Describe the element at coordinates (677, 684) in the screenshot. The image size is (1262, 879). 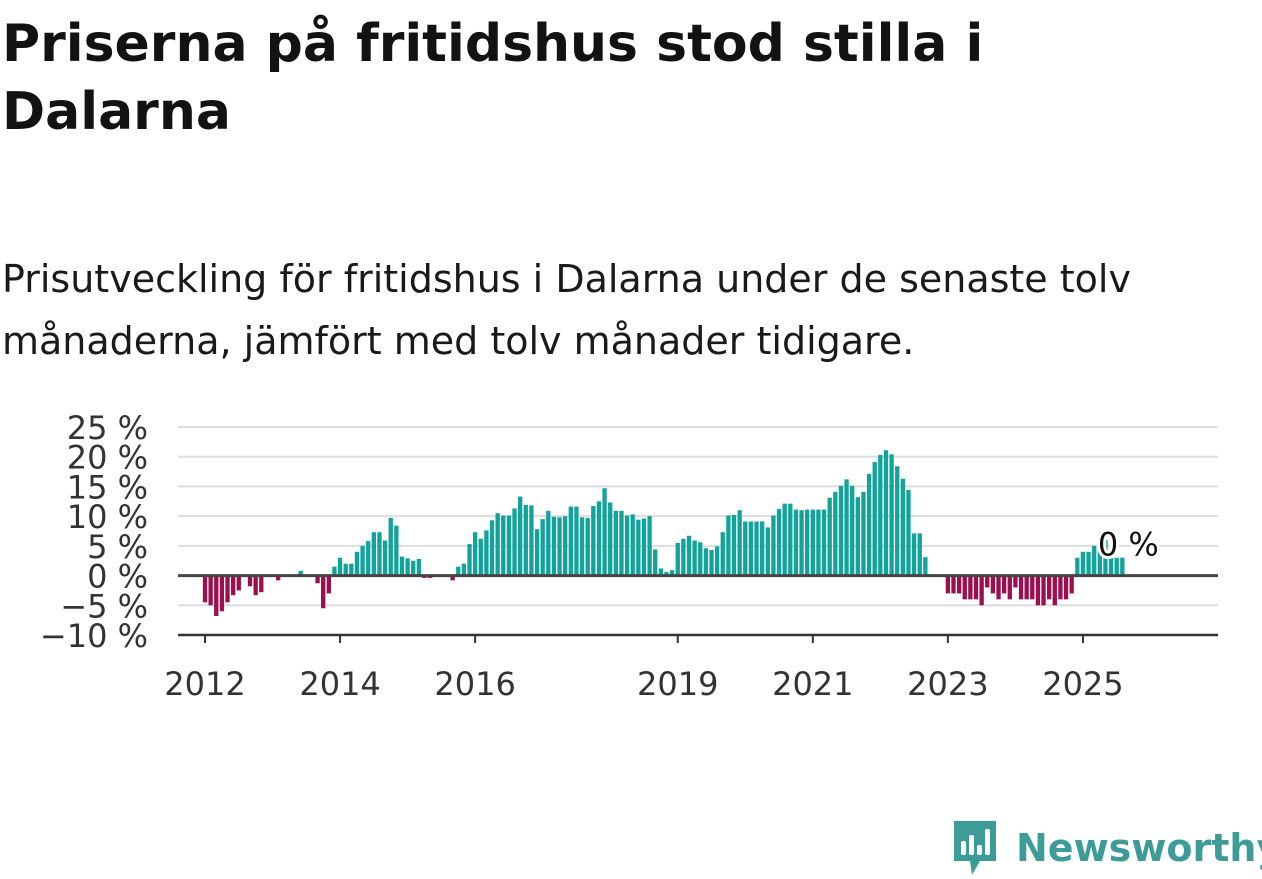
I see `x-tick-label: 2019` at that location.